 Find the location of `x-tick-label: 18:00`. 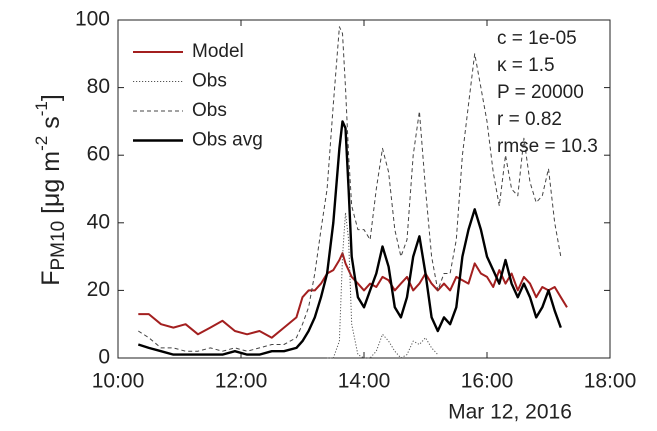

x-tick-label: 18:00 is located at coordinates (610, 381).